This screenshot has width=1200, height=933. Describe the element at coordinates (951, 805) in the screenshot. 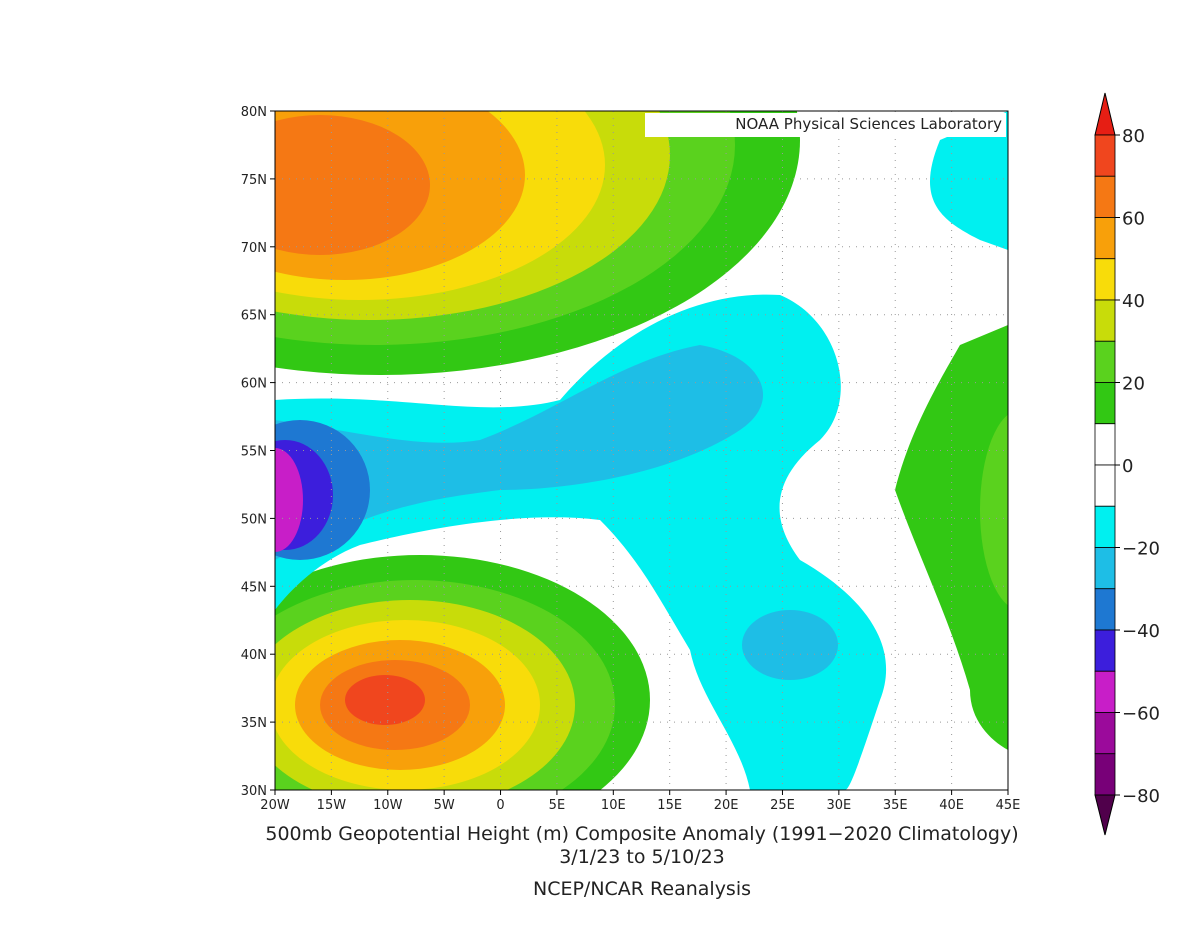

I see `x-tick-label: 40E` at that location.